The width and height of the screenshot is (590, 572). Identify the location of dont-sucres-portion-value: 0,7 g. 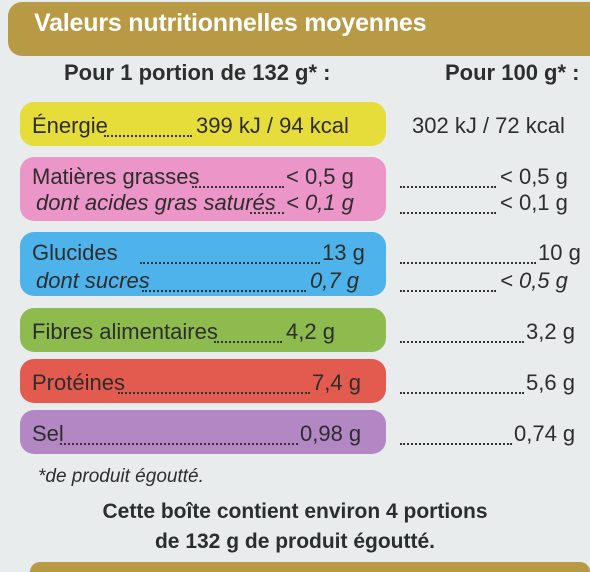
(334, 280).